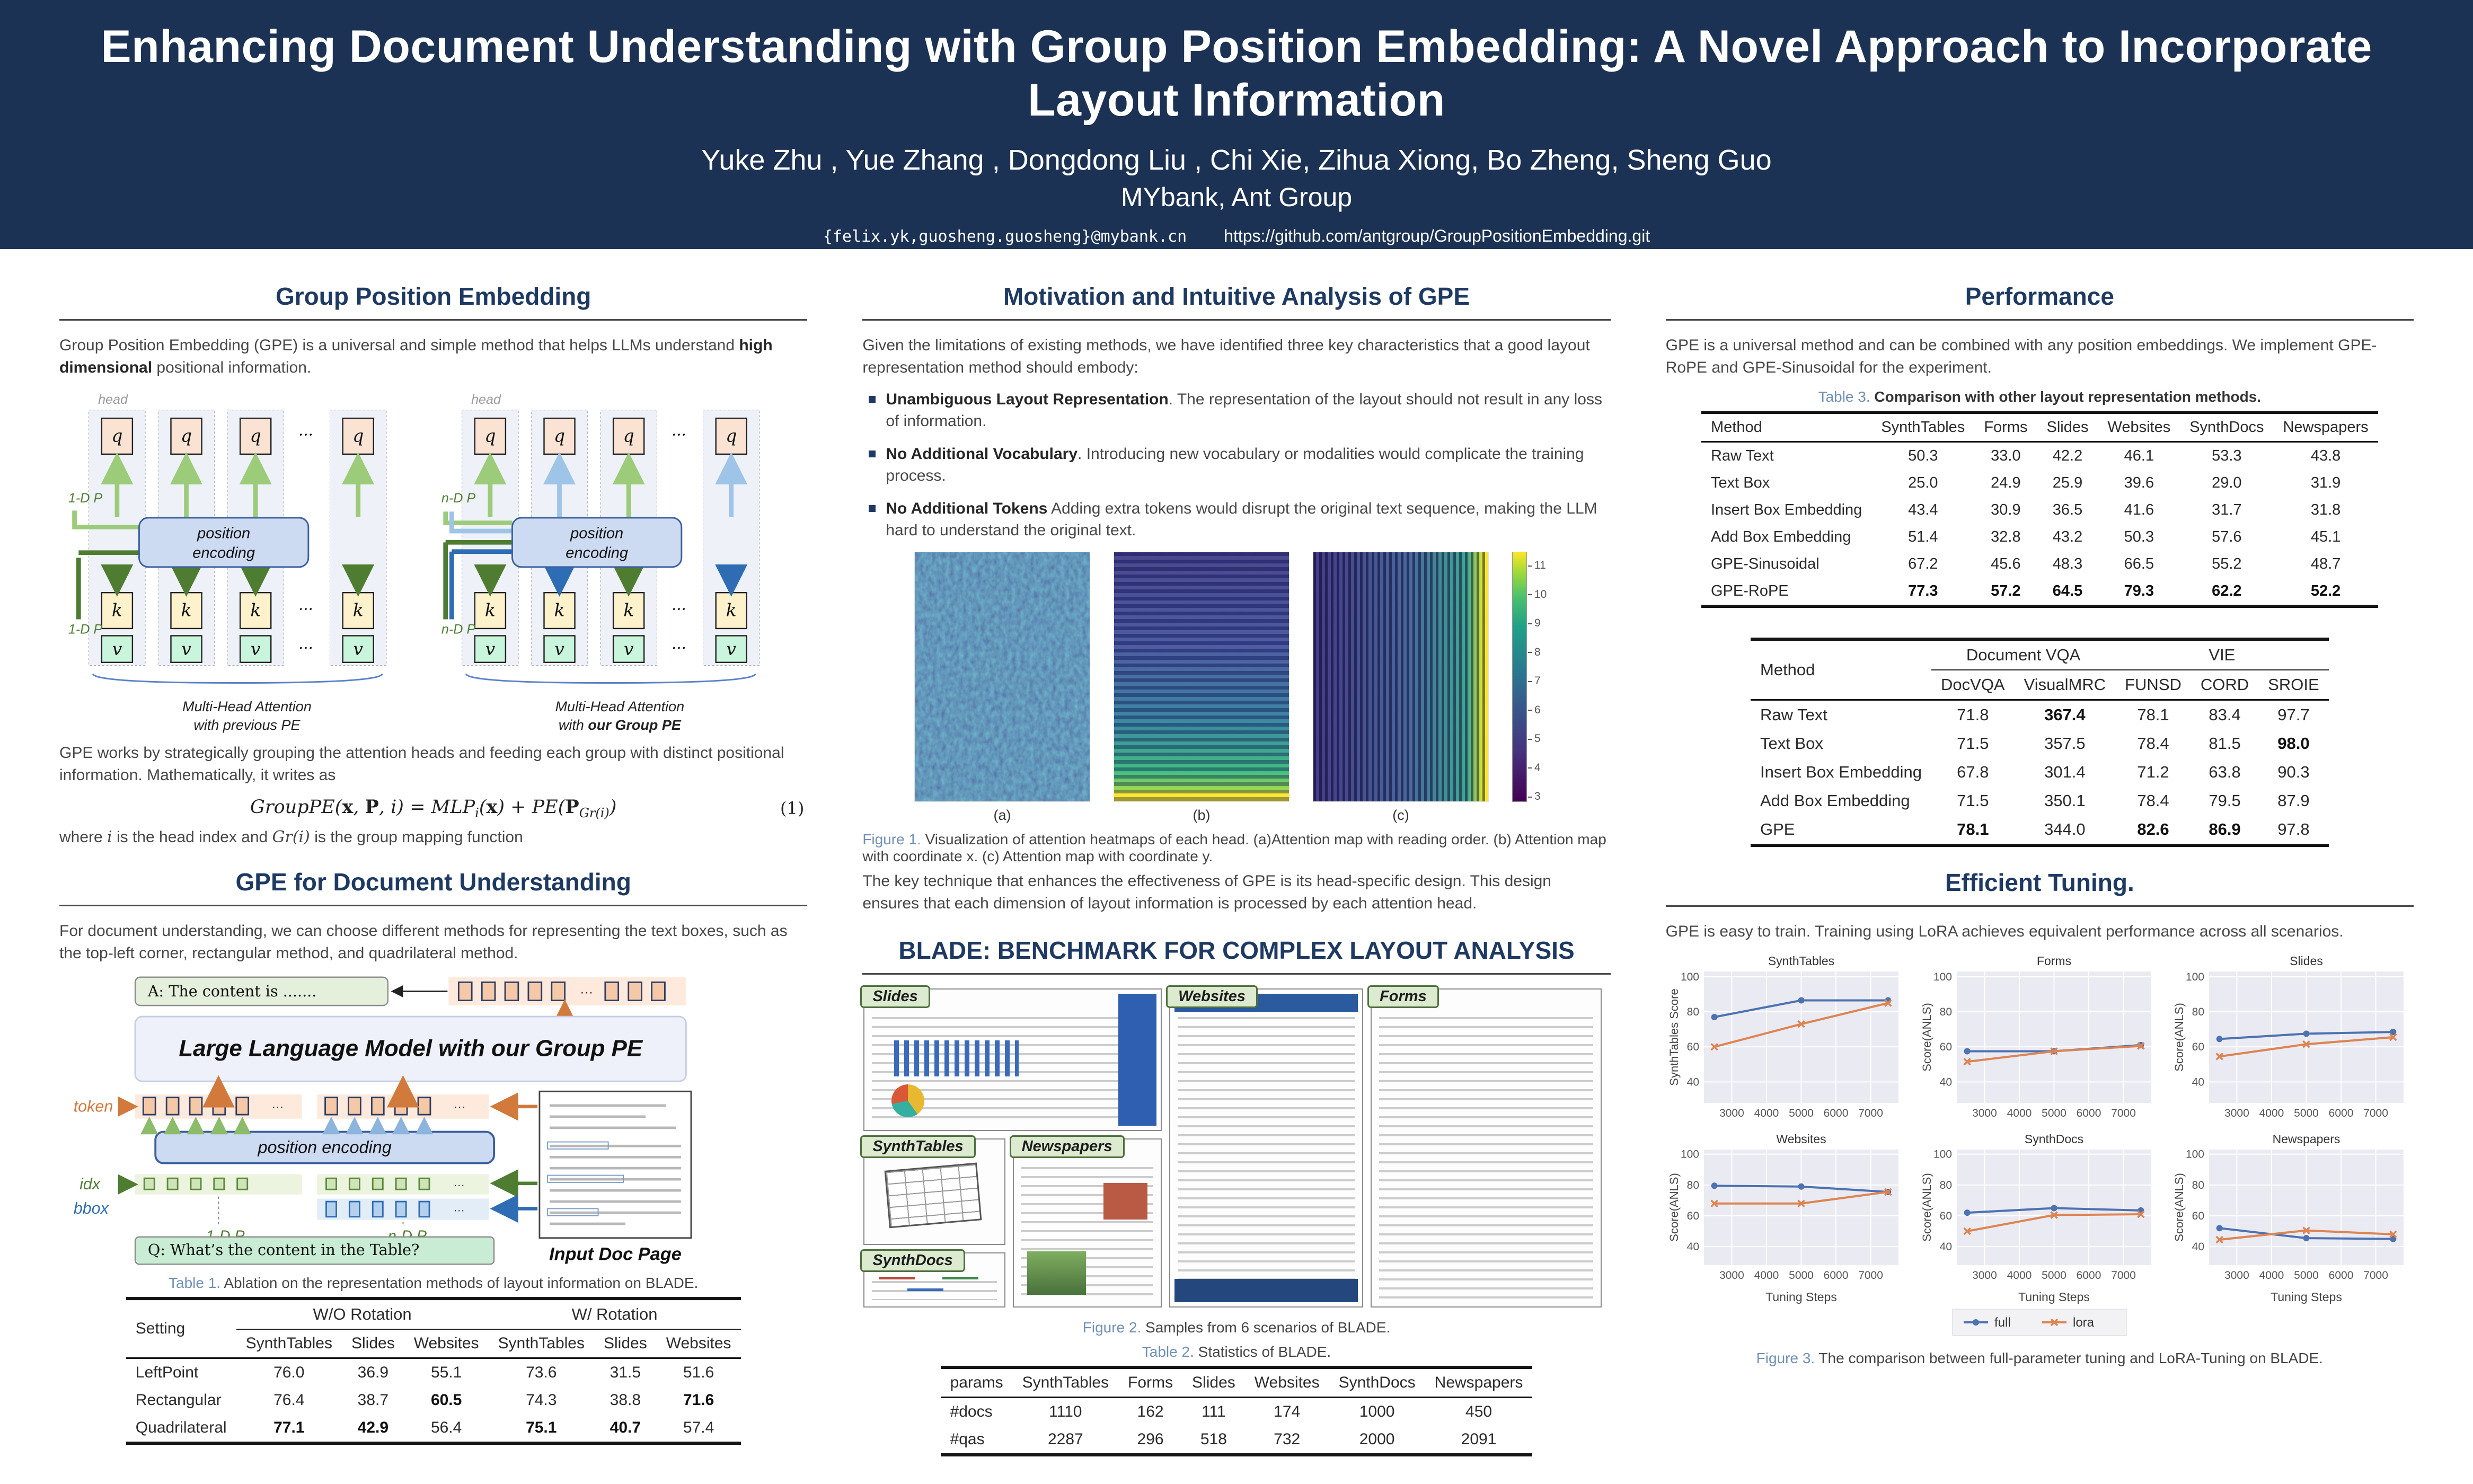 The height and width of the screenshot is (1484, 2473). Describe the element at coordinates (434, 1372) in the screenshot. I see `table-row: LeftPoint 76.0 36.9 55.1 73.6 31.5 51.6` at that location.